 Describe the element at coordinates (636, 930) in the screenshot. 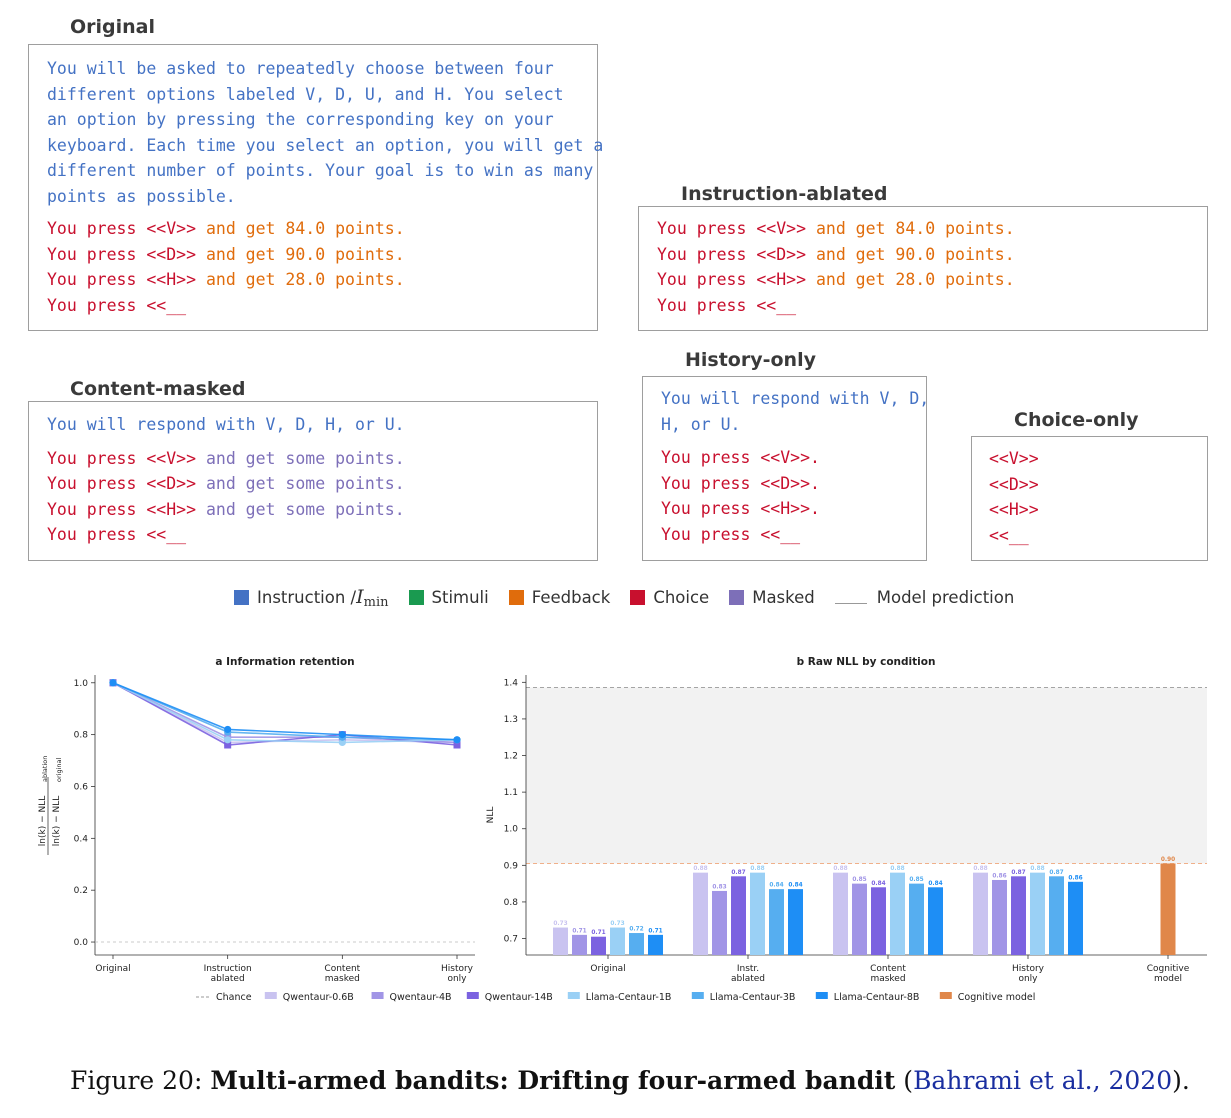

I see `chart-b-bar-label: 0.72` at that location.